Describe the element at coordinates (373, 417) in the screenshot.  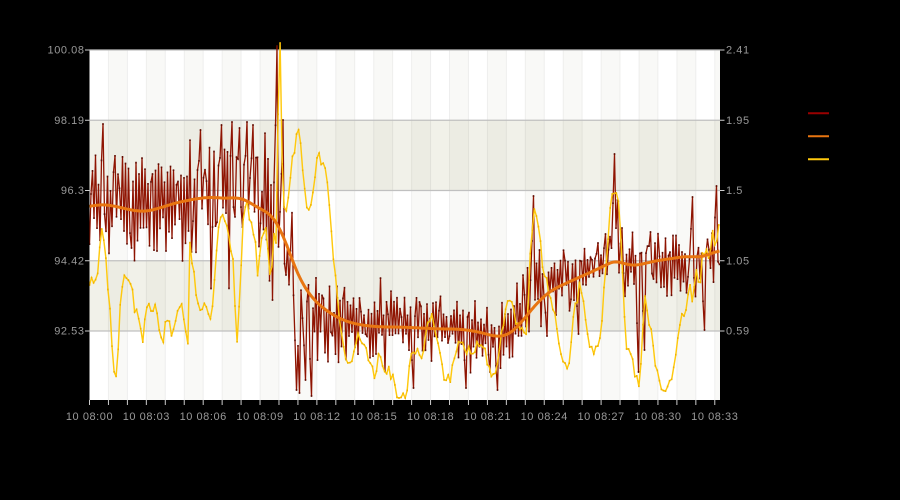
I see `svg-text: 10 08:15` at that location.